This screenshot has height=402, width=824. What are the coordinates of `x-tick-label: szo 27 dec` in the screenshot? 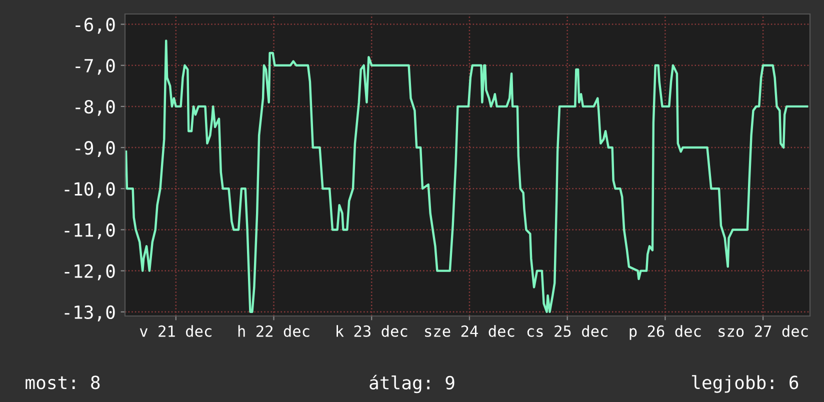 It's located at (763, 331).